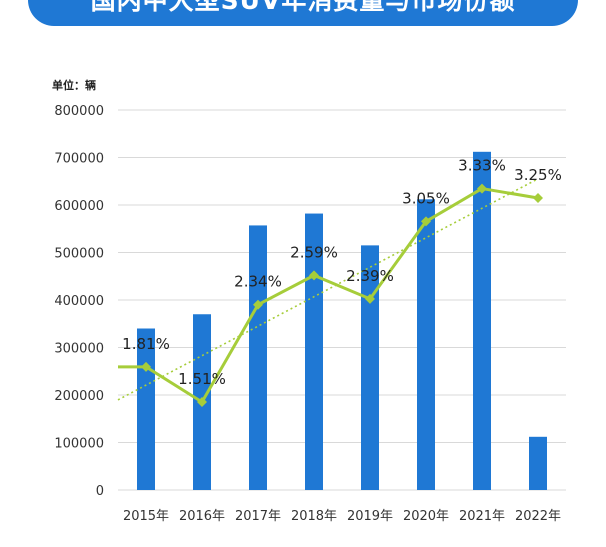 The height and width of the screenshot is (547, 606). What do you see at coordinates (202, 516) in the screenshot?
I see `x-tick-label: 2016年` at bounding box center [202, 516].